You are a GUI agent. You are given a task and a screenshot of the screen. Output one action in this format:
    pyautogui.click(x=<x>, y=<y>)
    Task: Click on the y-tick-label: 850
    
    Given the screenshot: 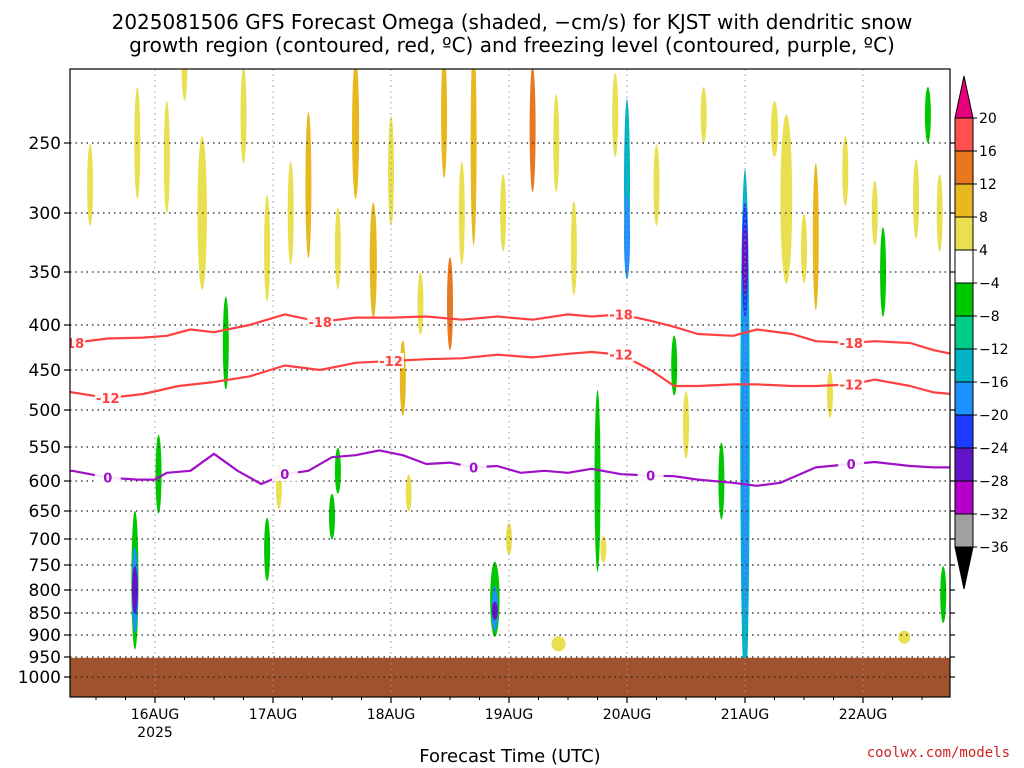 What is the action you would take?
    pyautogui.click(x=45, y=614)
    